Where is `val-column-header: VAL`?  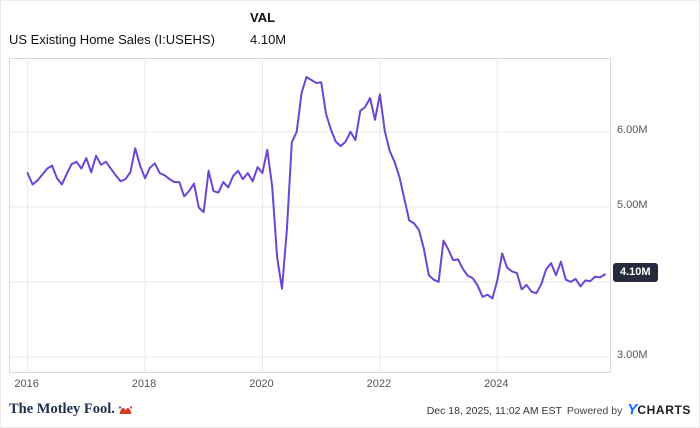
val-column-header: VAL is located at coordinates (263, 17).